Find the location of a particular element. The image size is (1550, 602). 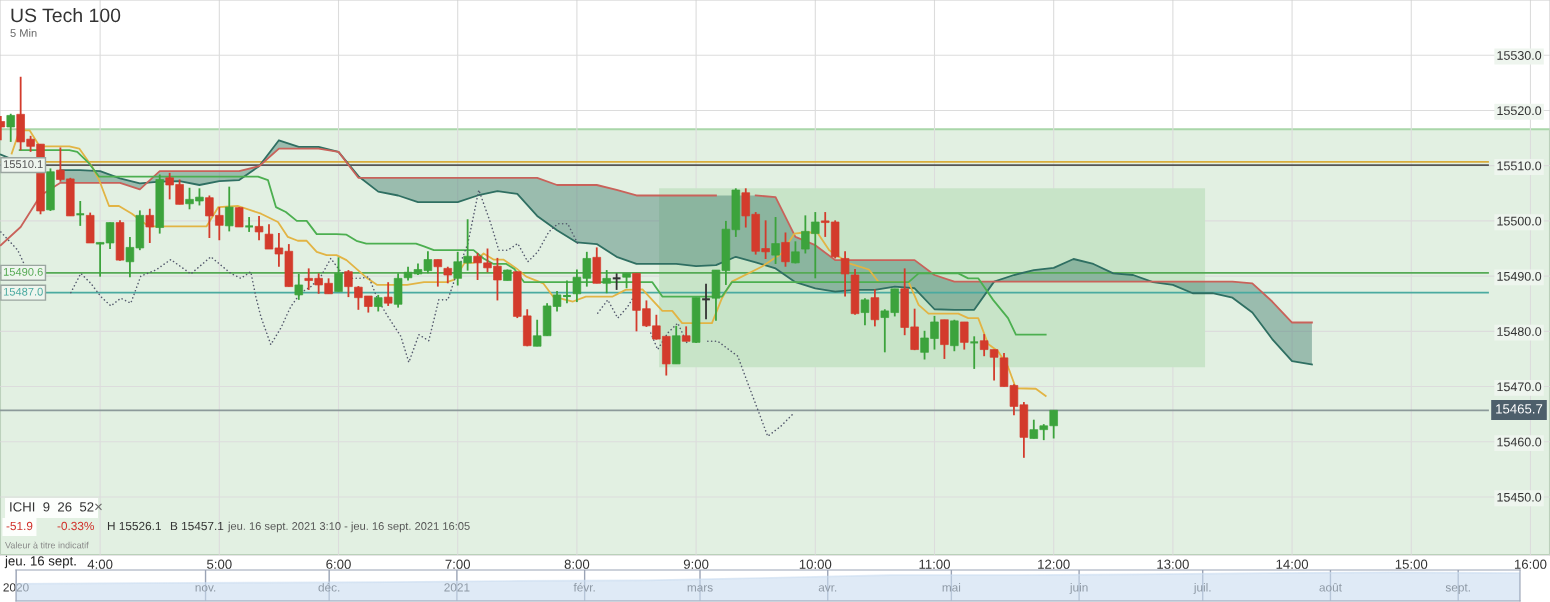

y-tick-label: 15520.0 is located at coordinates (1519, 111).